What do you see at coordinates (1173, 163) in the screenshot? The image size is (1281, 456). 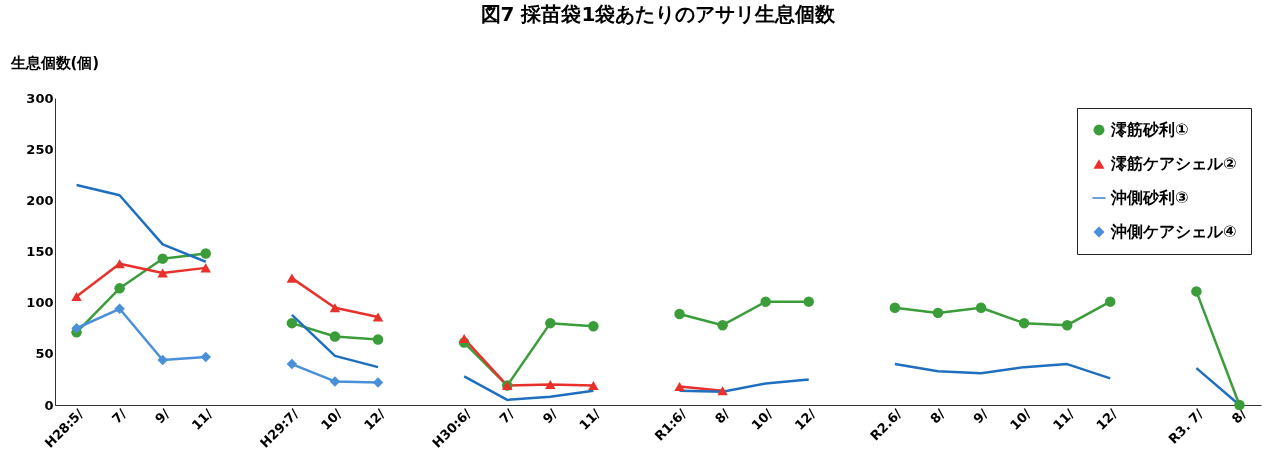 I see `legend-label: 澪筋ケアシェル②` at bounding box center [1173, 163].